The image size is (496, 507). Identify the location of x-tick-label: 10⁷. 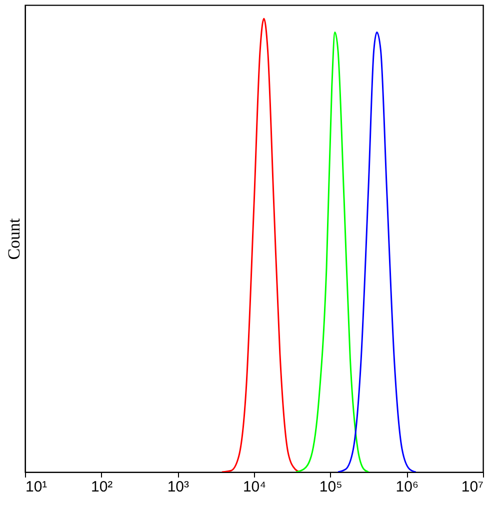
(472, 487).